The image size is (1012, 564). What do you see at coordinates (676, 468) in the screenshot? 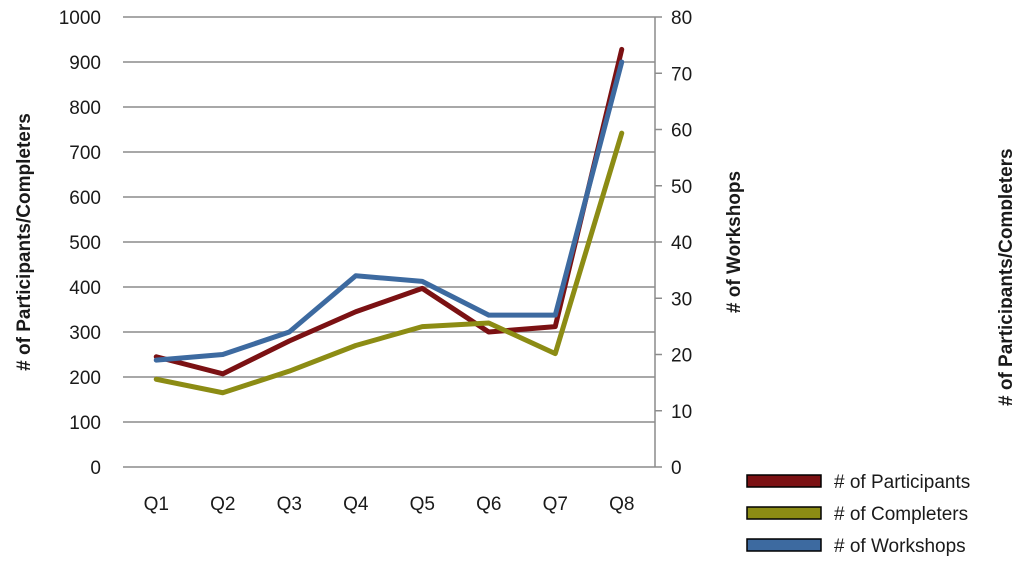
I see `right-tick-label: 0` at bounding box center [676, 468].